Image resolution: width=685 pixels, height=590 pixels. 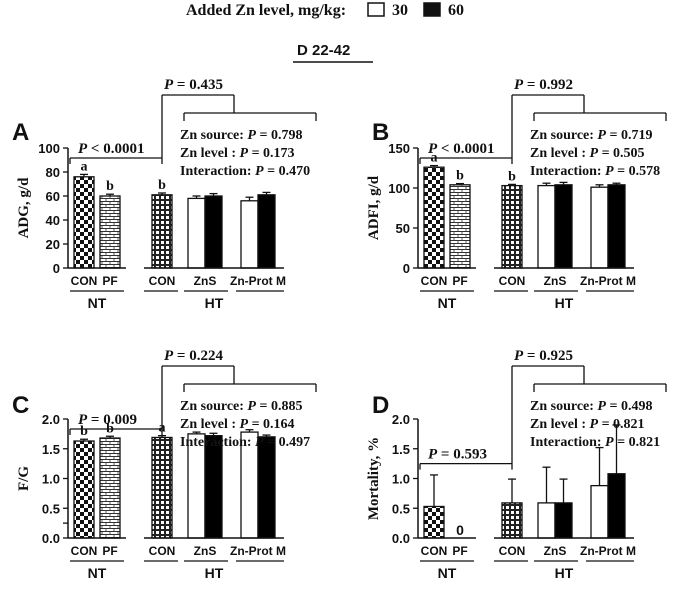 I want to click on p-value-overall: P = 0.224, so click(x=193, y=356).